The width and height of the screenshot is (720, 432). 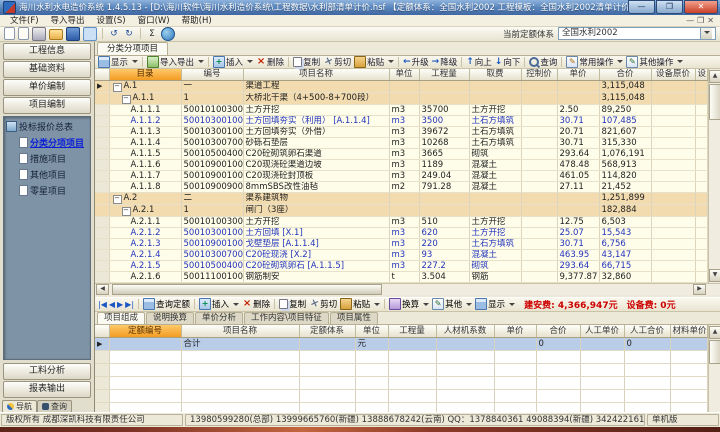 What do you see at coordinates (416, 62) in the screenshot?
I see `toolbar-button-升级: ← 升级` at bounding box center [416, 62].